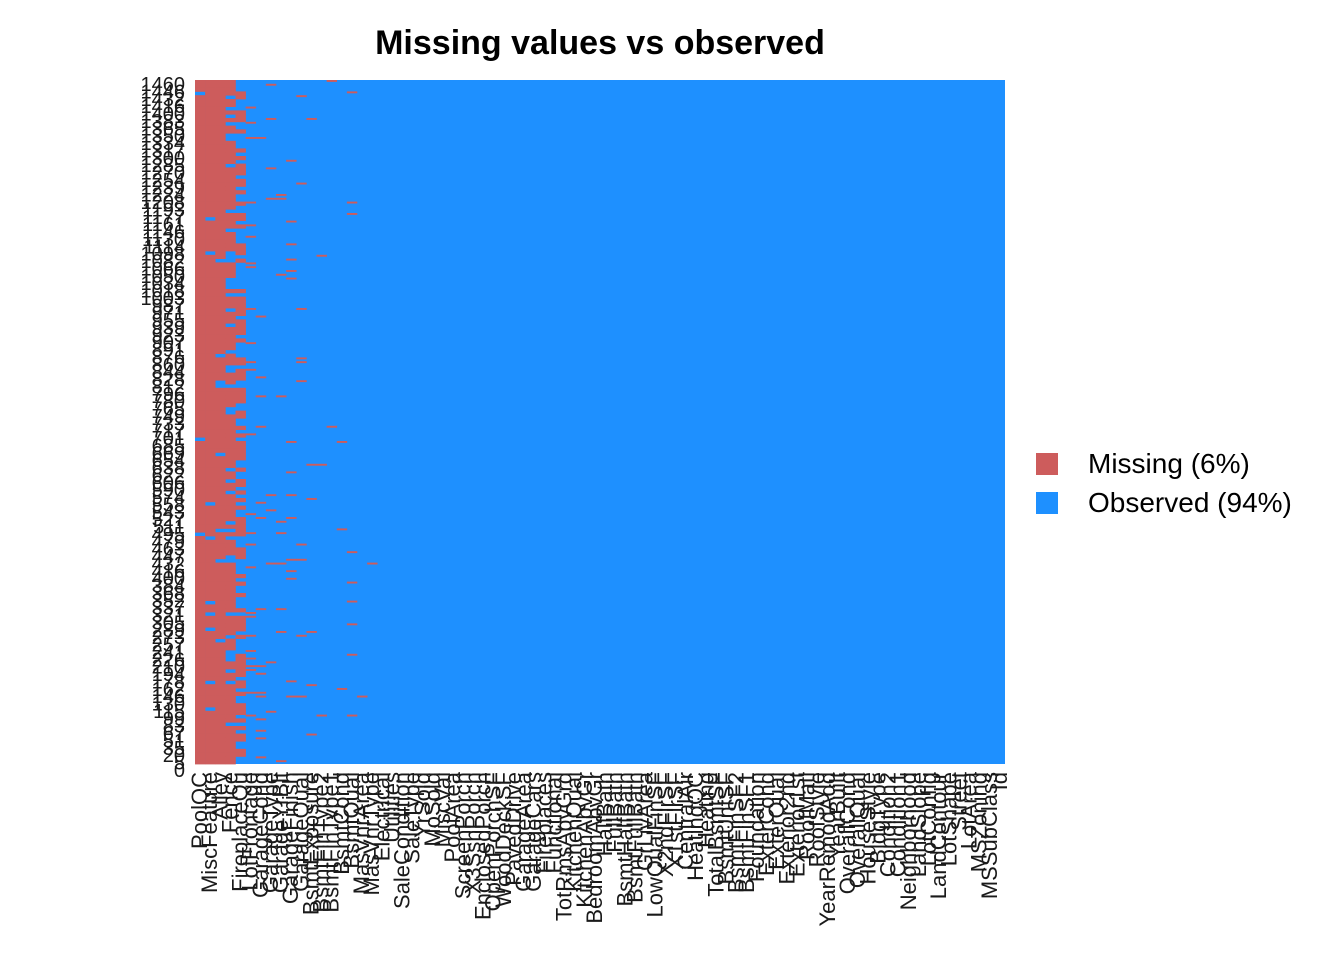 The height and width of the screenshot is (960, 1344). What do you see at coordinates (163, 203) in the screenshot?
I see `y-tick-label: 1208` at bounding box center [163, 203].